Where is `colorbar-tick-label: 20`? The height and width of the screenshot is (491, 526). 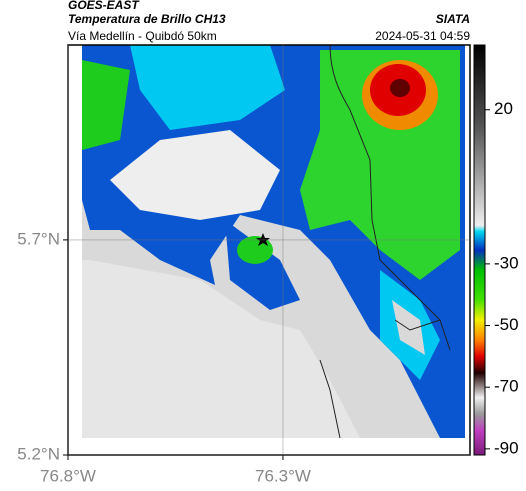
colorbar-tick-label: 20 is located at coordinates (503, 108).